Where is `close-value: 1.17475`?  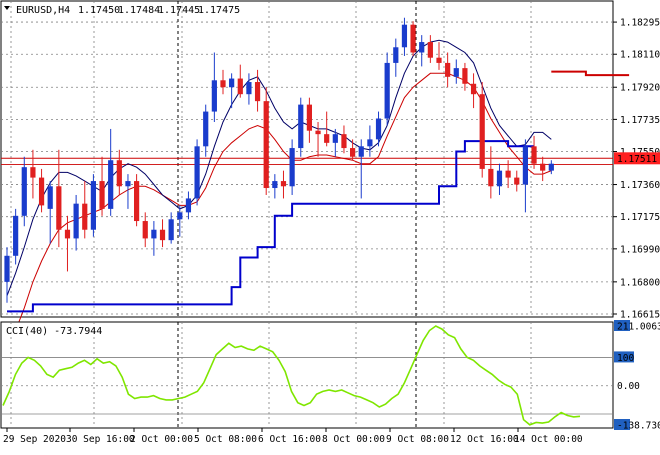
close-value: 1.17475 is located at coordinates (219, 10).